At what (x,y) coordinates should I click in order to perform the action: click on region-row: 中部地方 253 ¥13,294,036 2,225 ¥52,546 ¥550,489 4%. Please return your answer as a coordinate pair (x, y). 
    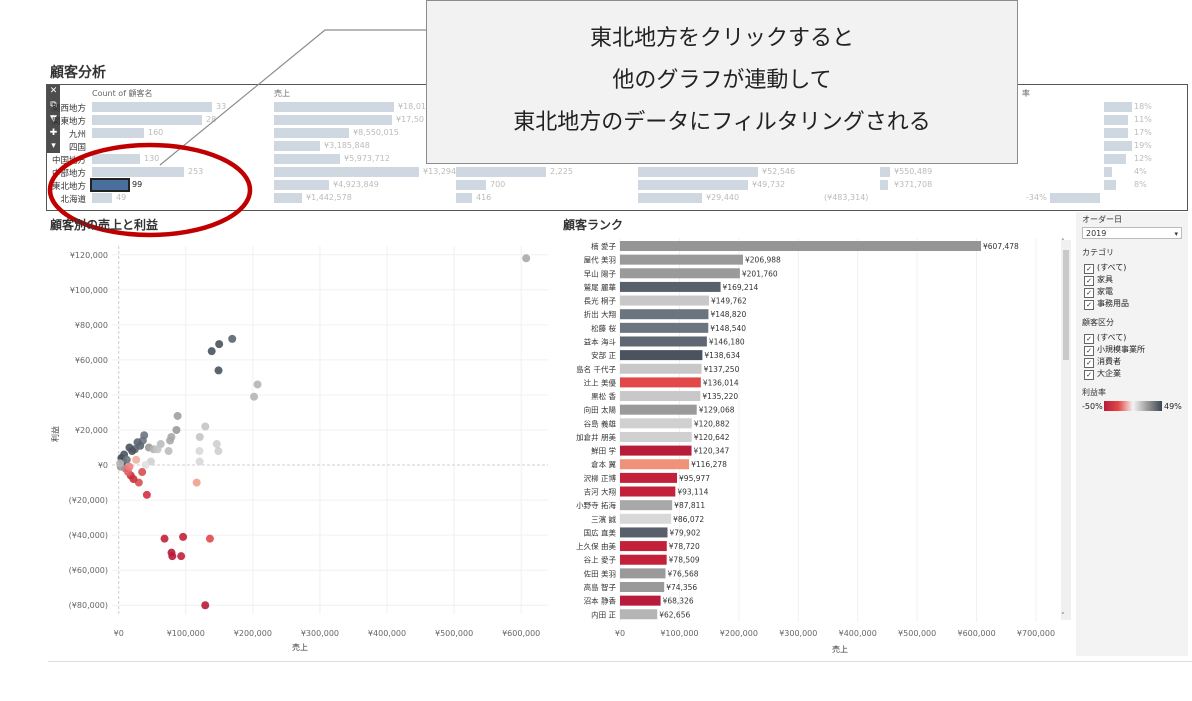
    Looking at the image, I should click on (616, 172).